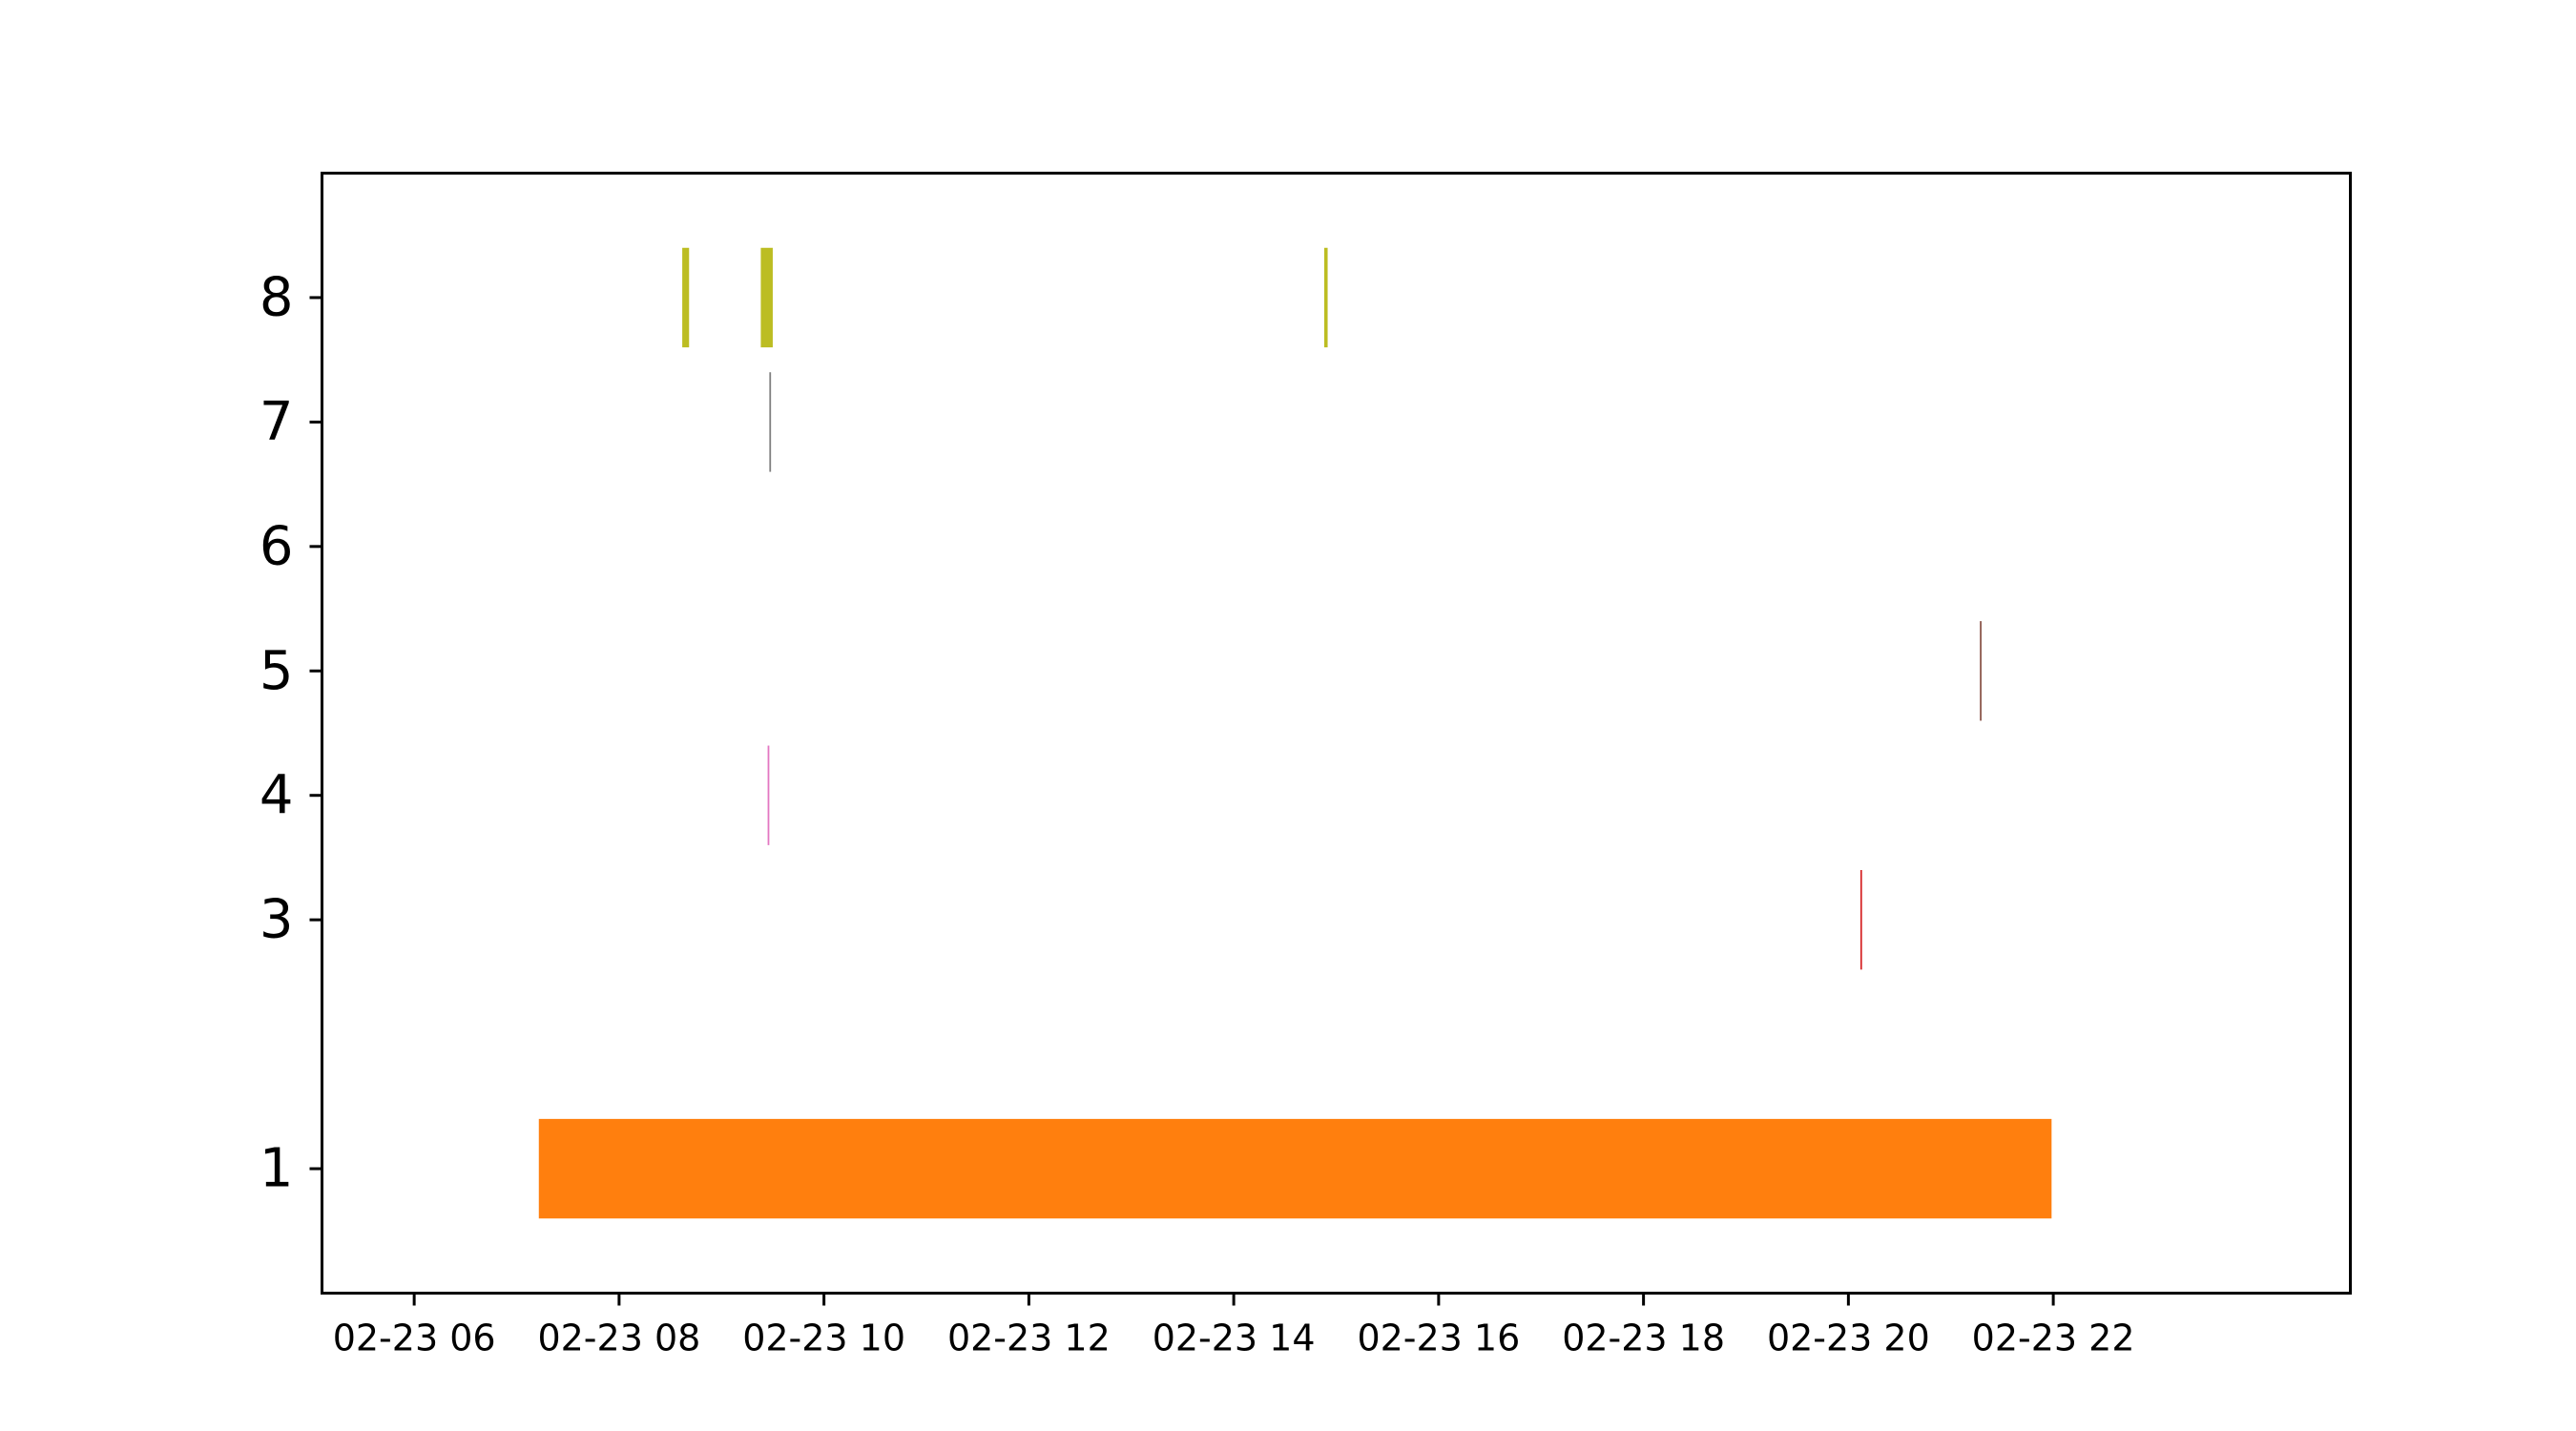  What do you see at coordinates (277, 297) in the screenshot?
I see `y-tick-label-8: 8` at bounding box center [277, 297].